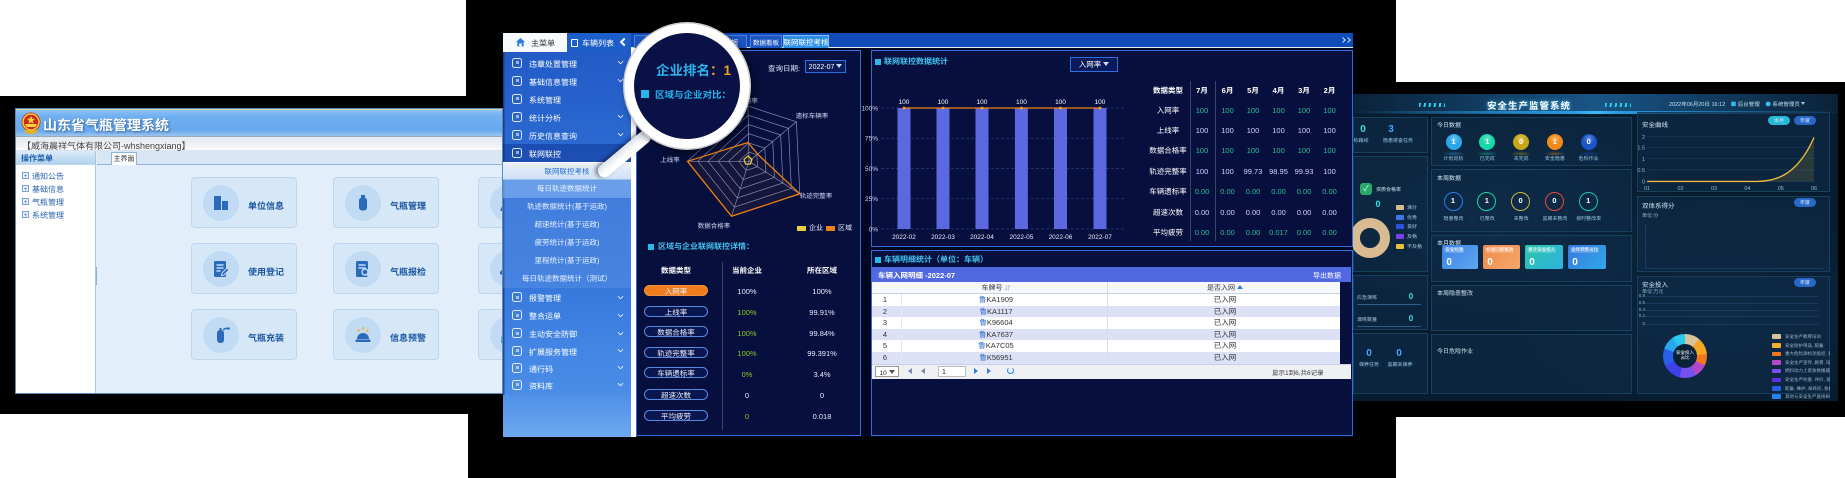 The width and height of the screenshot is (1845, 478). Describe the element at coordinates (1643, 159) in the screenshot. I see `svg-text: 1` at that location.